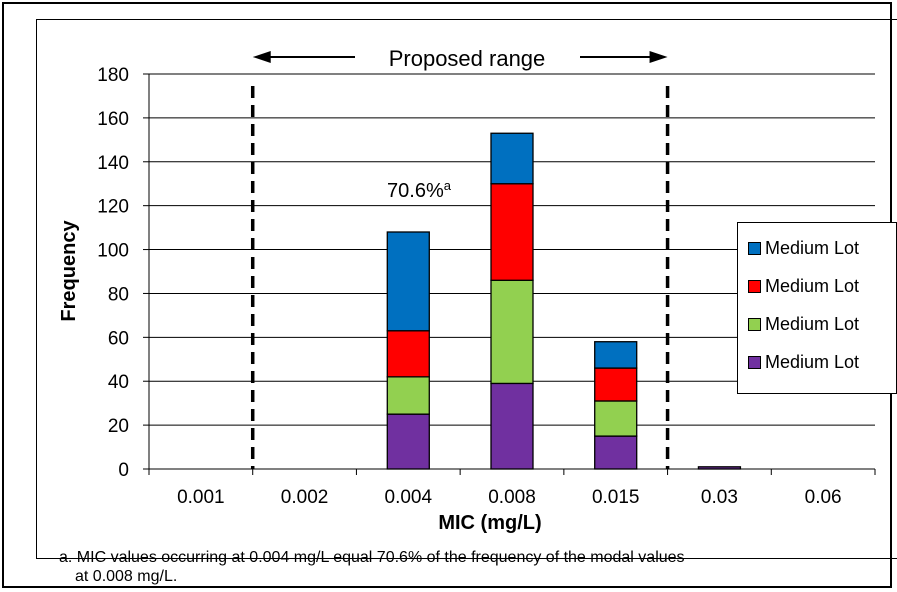  What do you see at coordinates (823, 497) in the screenshot?
I see `x-tick-label-0.06: 0.06` at bounding box center [823, 497].